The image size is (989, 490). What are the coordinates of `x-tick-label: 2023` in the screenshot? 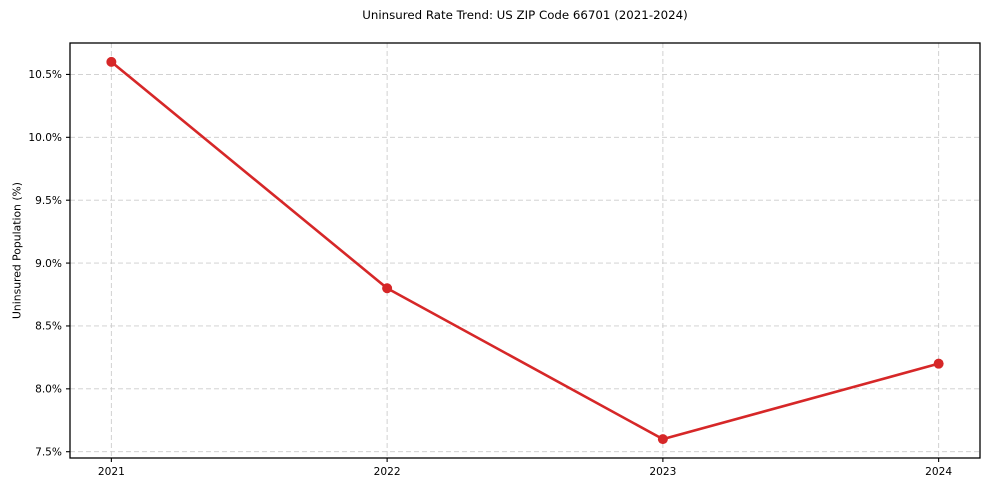 It's located at (662, 472).